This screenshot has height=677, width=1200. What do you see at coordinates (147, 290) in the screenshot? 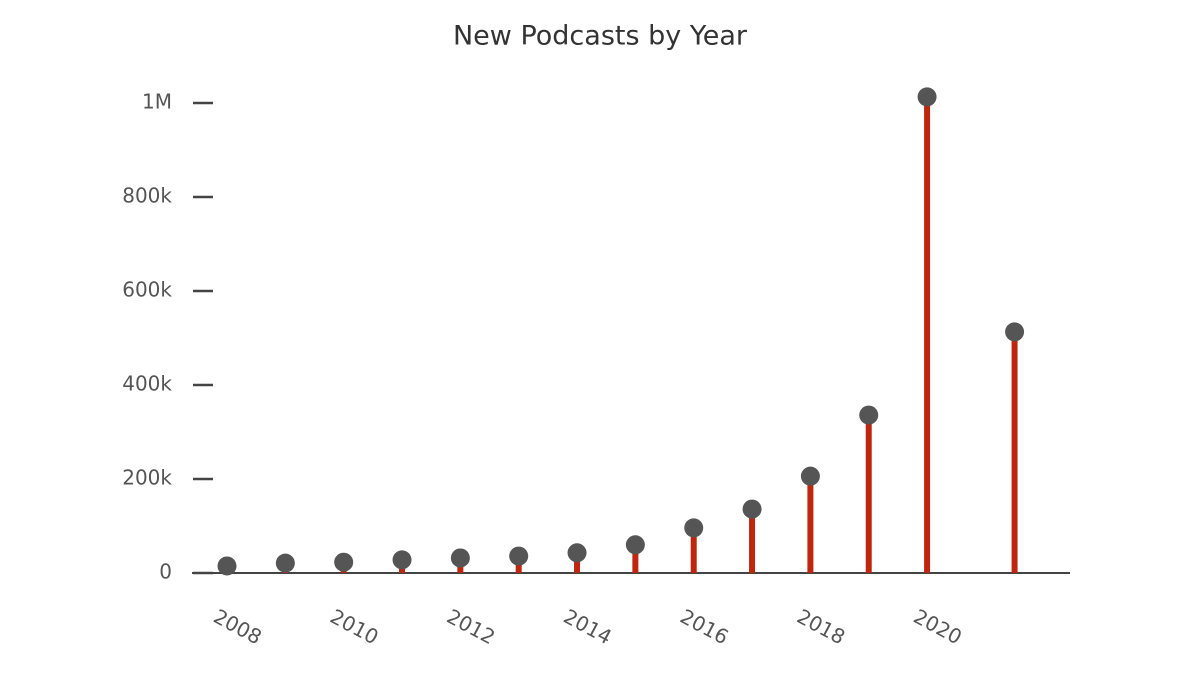
I see `y-tick-label: 600k` at bounding box center [147, 290].